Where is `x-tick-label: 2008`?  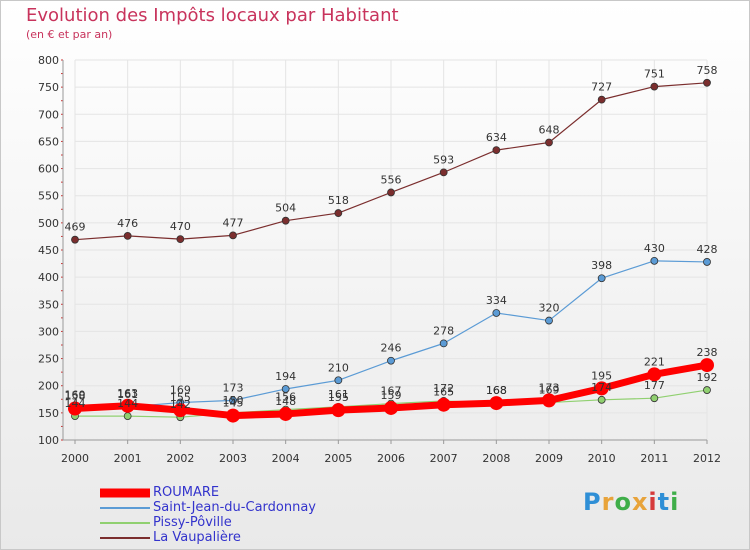
x-tick-label: 2008 is located at coordinates (496, 458).